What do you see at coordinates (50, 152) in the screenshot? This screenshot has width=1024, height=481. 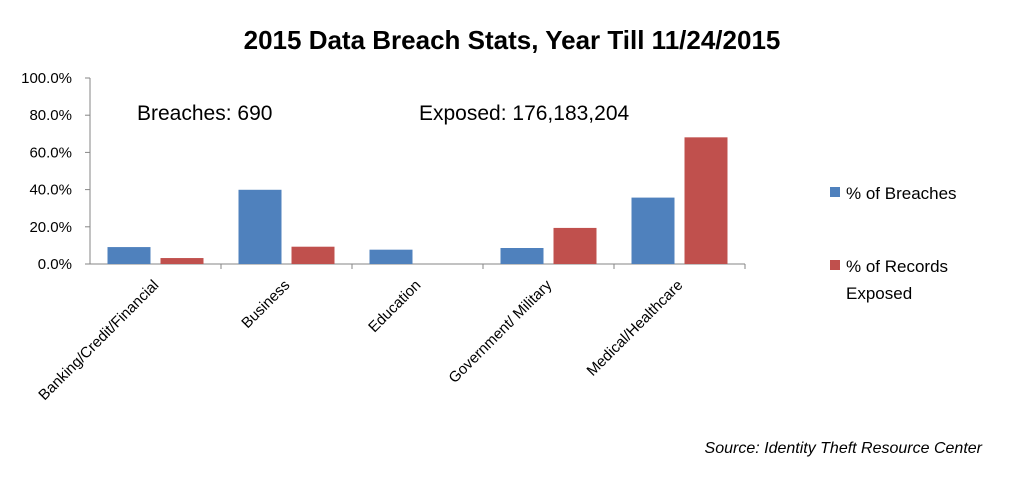 I see `y-tick-label: 60.0%` at bounding box center [50, 152].